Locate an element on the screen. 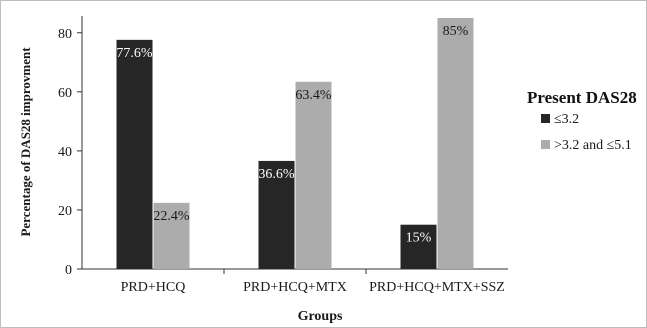 This screenshot has width=647, height=328. x-axis-label: Groups is located at coordinates (320, 316).